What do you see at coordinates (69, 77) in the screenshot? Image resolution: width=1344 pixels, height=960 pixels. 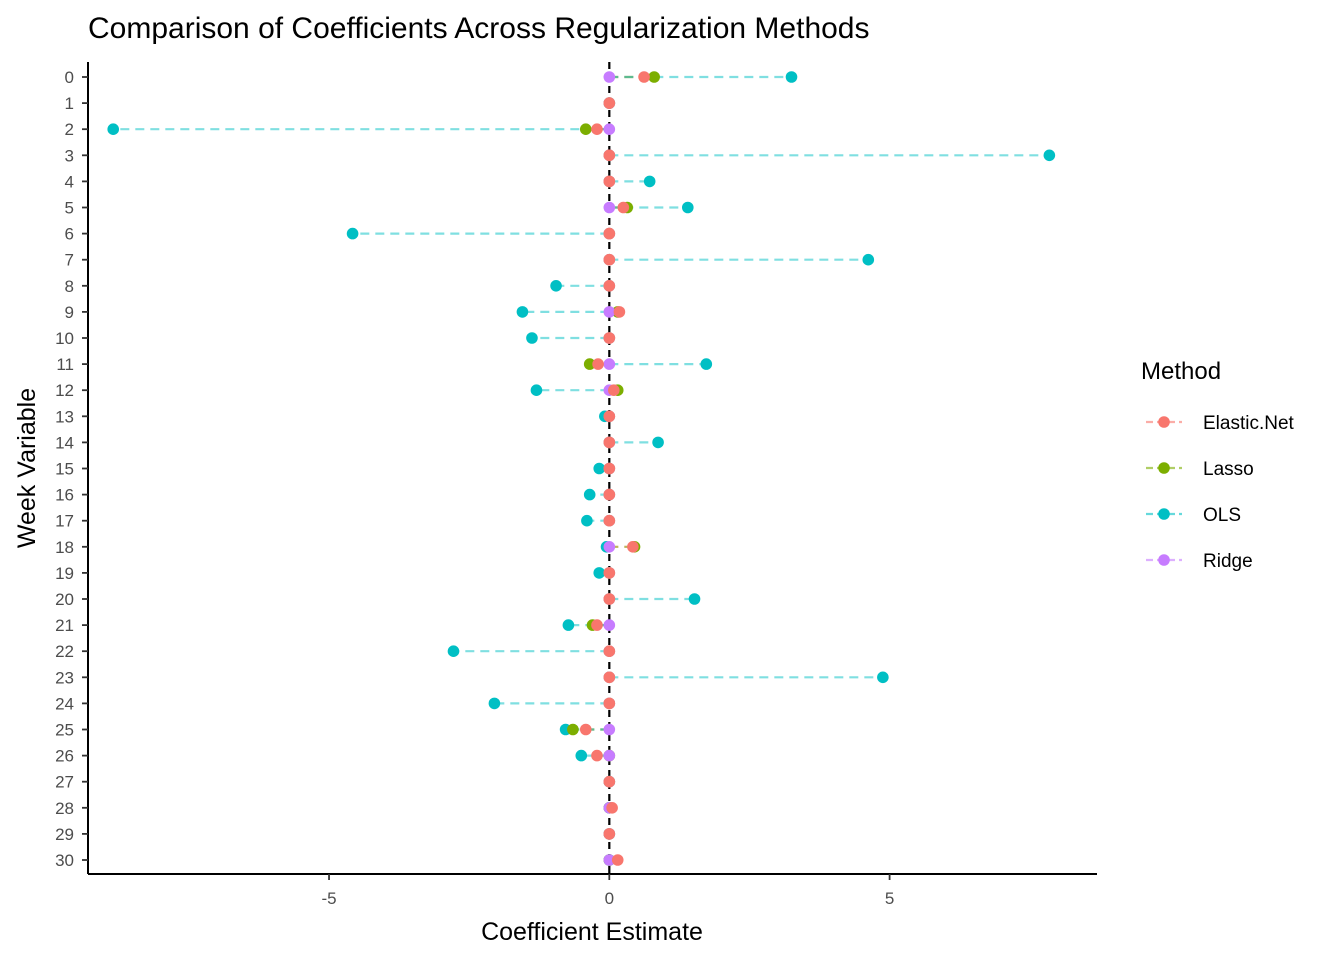 I see `y-tick-label-0: 0` at bounding box center [69, 77].